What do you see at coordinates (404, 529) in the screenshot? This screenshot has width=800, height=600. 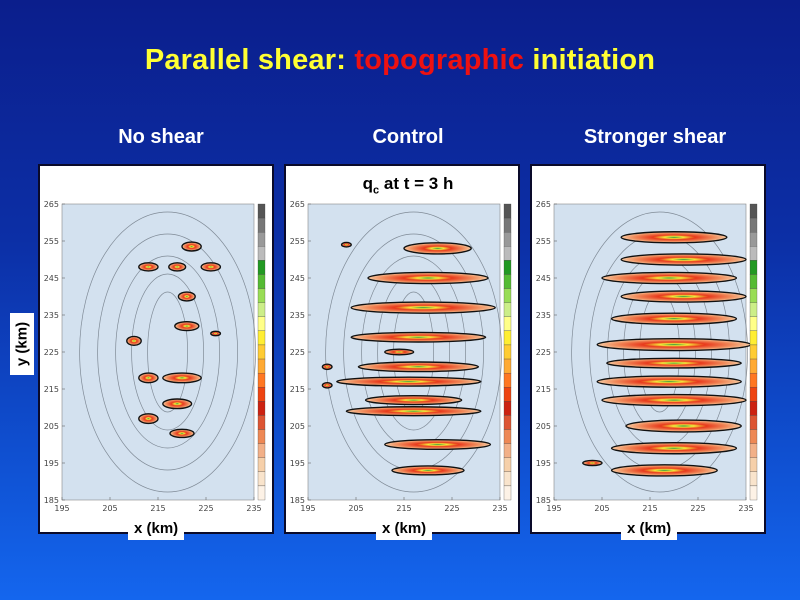 I see `x-axis-label-control: x (km)` at bounding box center [404, 529].